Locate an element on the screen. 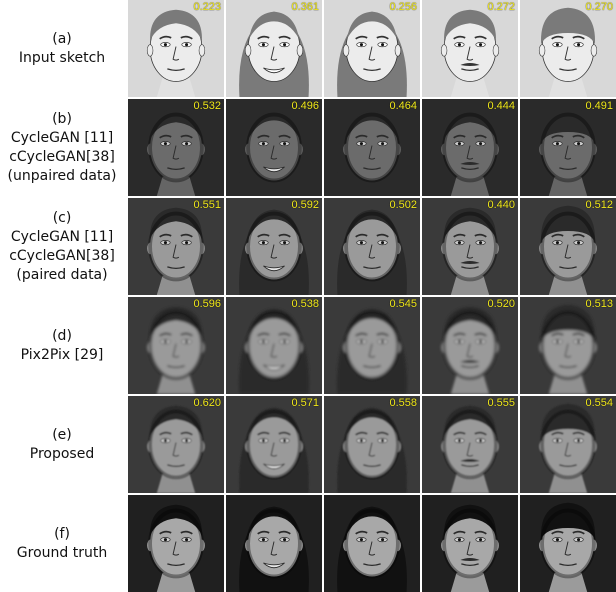 The width and height of the screenshot is (616, 592). face-cell-d-2: 0.538 is located at coordinates (274, 345).